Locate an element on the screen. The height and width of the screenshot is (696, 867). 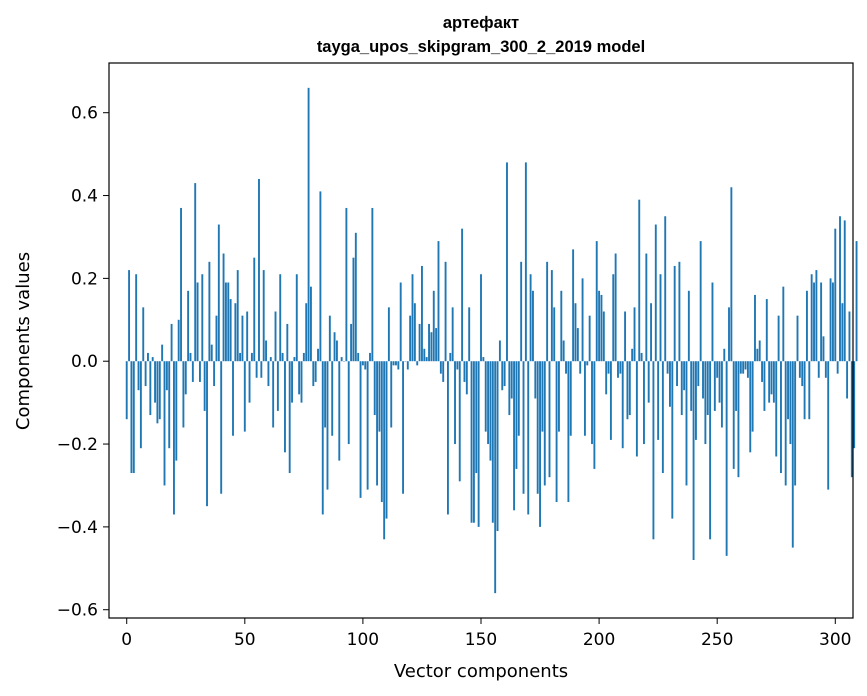
x-axis-label: Vector components is located at coordinates (481, 671).